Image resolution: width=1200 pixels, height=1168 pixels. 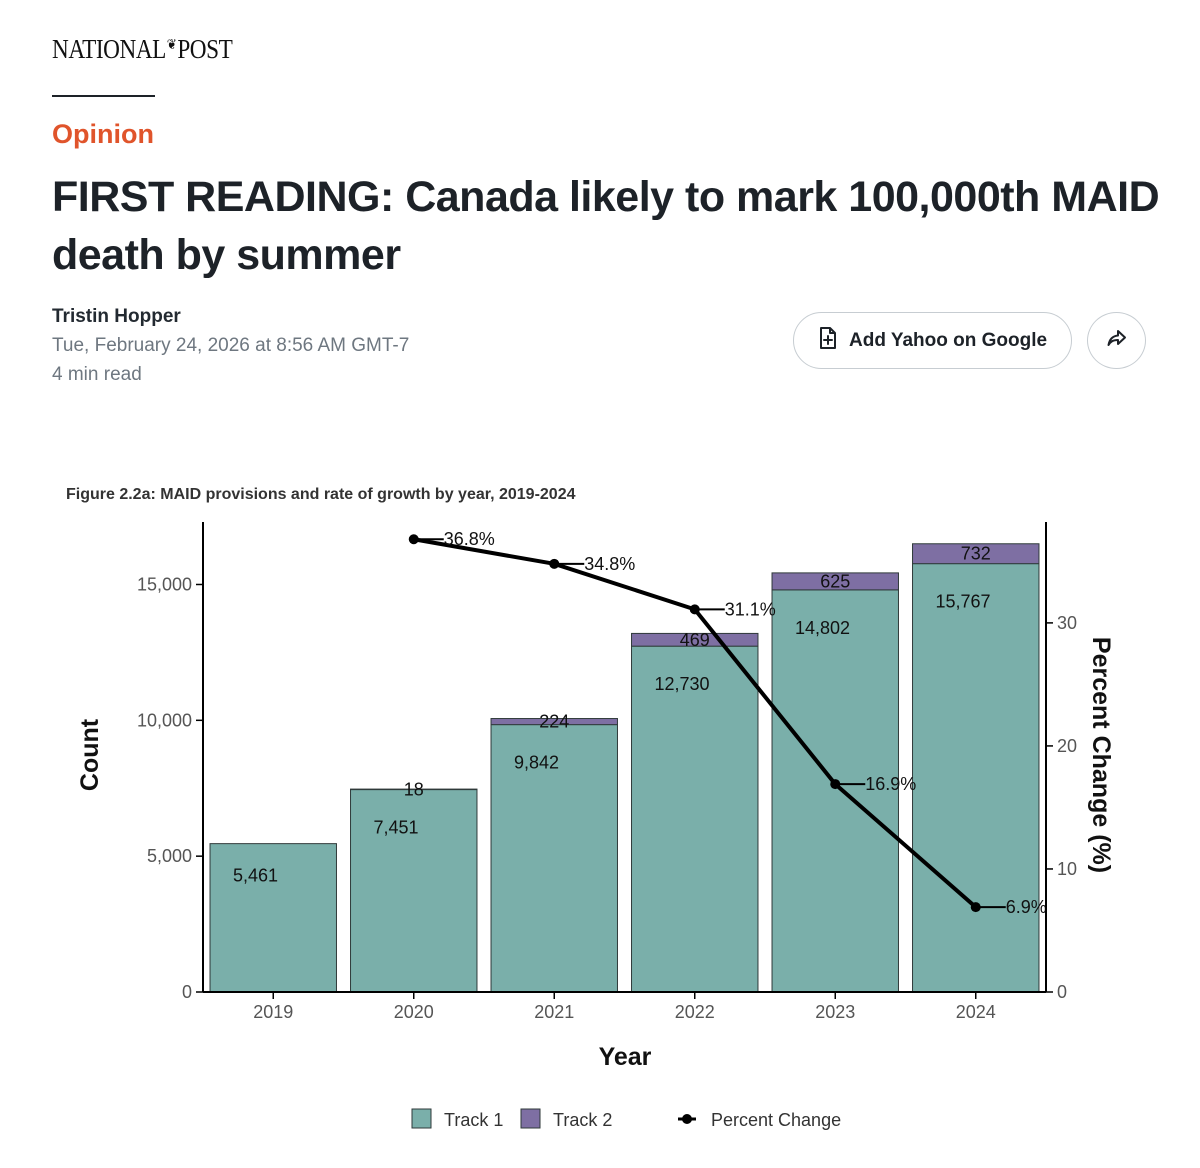 What do you see at coordinates (97, 374) in the screenshot?
I see `read-time: 4 min read` at bounding box center [97, 374].